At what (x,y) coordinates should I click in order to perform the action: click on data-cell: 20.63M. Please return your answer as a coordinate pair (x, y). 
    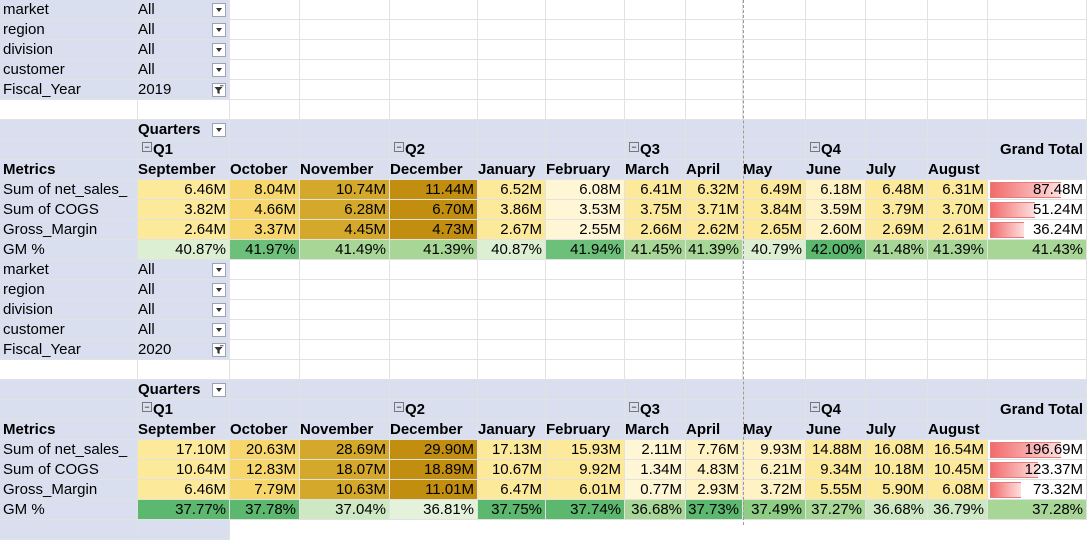
    Looking at the image, I should click on (265, 450).